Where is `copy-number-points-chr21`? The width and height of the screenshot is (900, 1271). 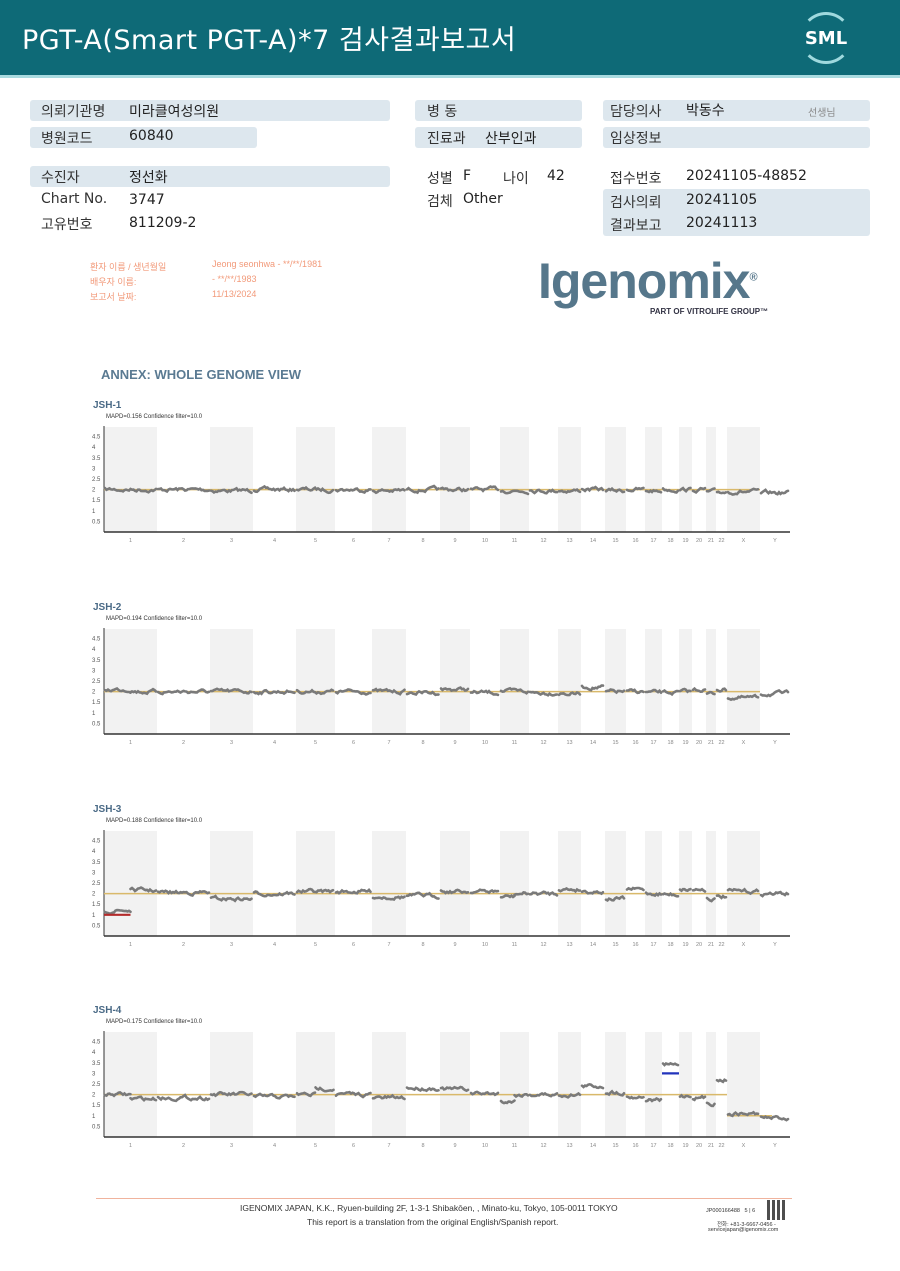 copy-number-points-chr21 is located at coordinates (710, 899).